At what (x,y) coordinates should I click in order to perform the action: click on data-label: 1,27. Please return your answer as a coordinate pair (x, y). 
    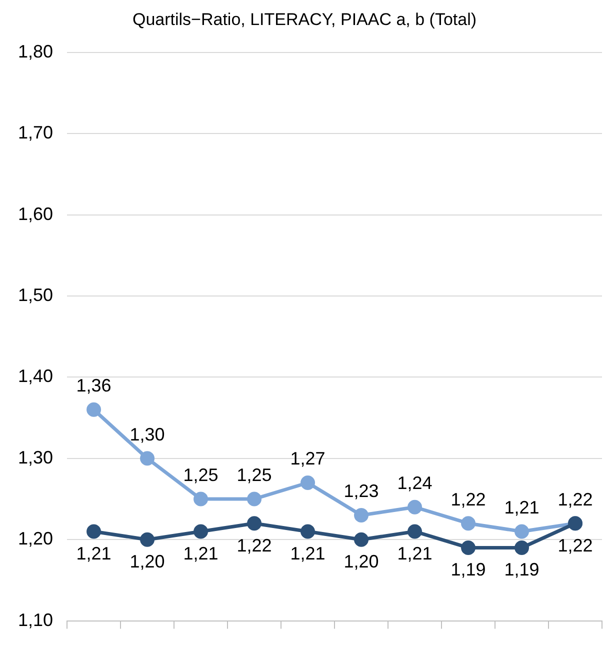
    Looking at the image, I should click on (308, 458).